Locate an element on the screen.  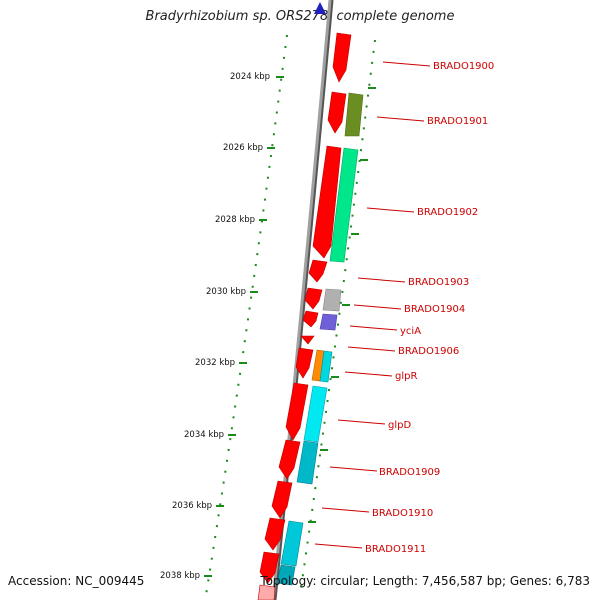
gene-label-brado1909: BRADO1909 is located at coordinates (409, 472).